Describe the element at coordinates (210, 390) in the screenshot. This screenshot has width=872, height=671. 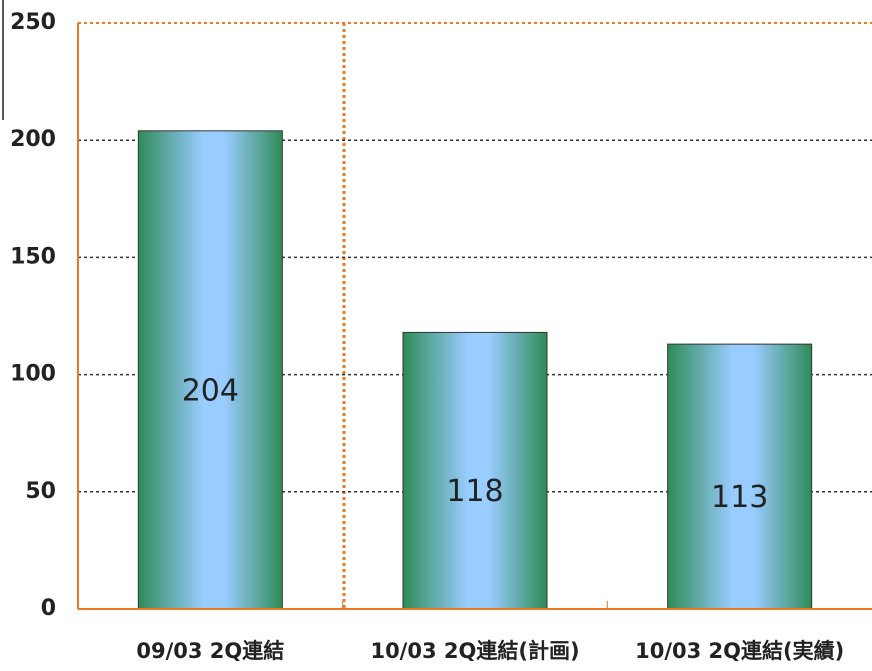
I see `value-label: 204` at that location.